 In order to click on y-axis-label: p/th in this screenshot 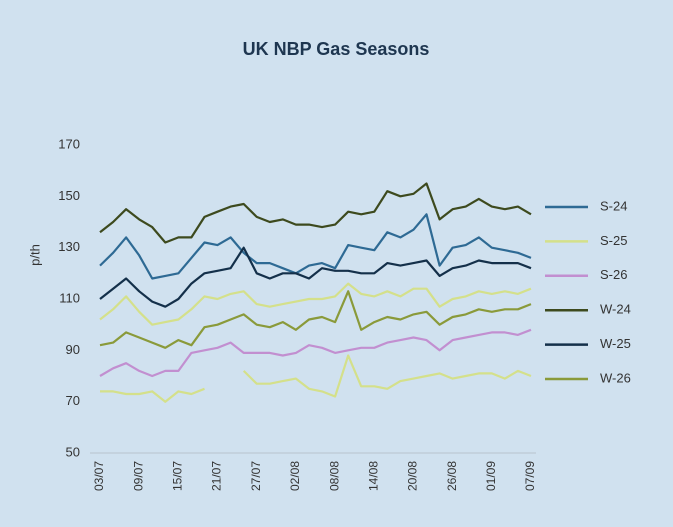, I will do `click(34, 255)`.